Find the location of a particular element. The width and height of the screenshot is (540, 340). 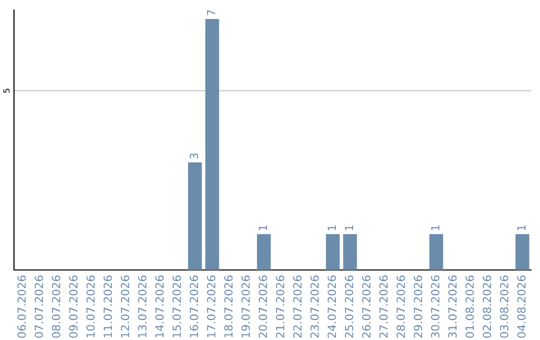

x-tick-label: 17.07.2026 is located at coordinates (211, 307).